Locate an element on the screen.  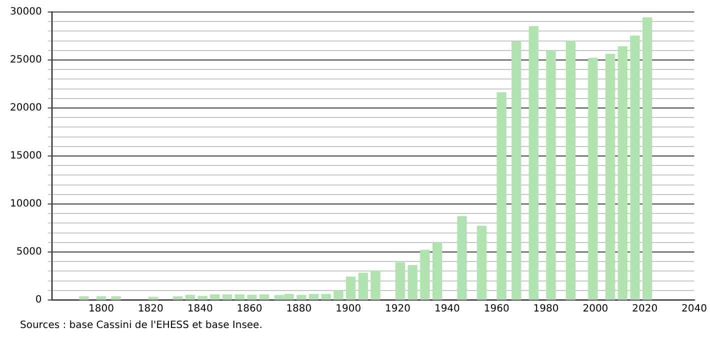
x-tick-label: 2000 is located at coordinates (595, 309).